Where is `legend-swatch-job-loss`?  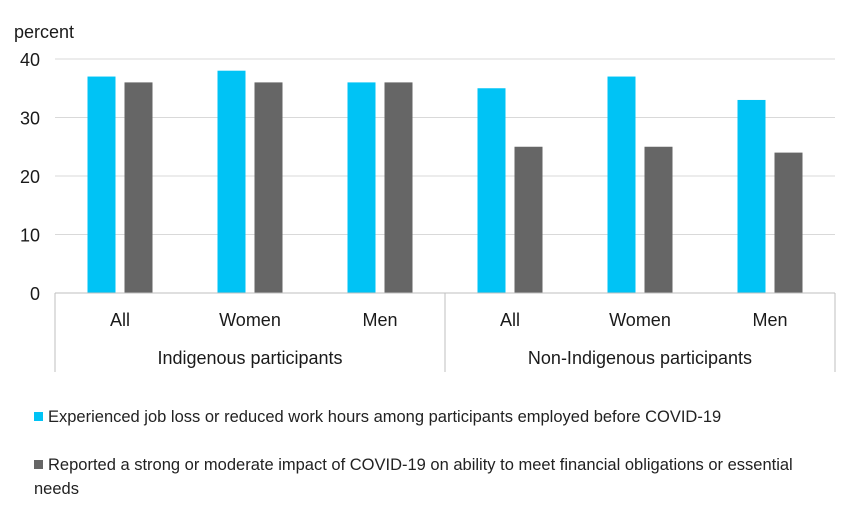 legend-swatch-job-loss is located at coordinates (38, 416).